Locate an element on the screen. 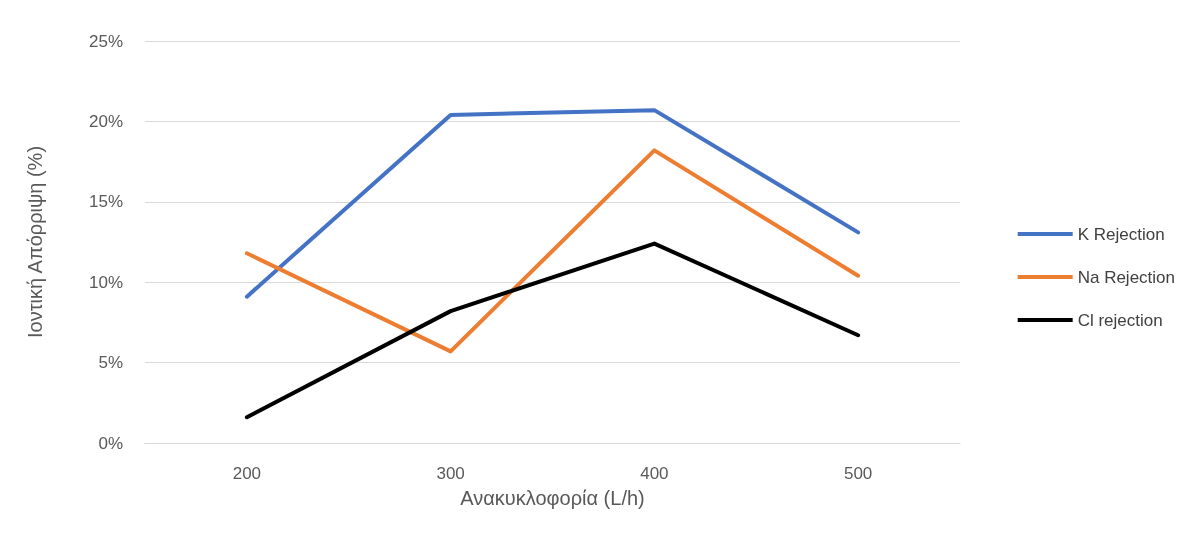 The image size is (1200, 554). legend-label: Na Rejection is located at coordinates (1126, 277).